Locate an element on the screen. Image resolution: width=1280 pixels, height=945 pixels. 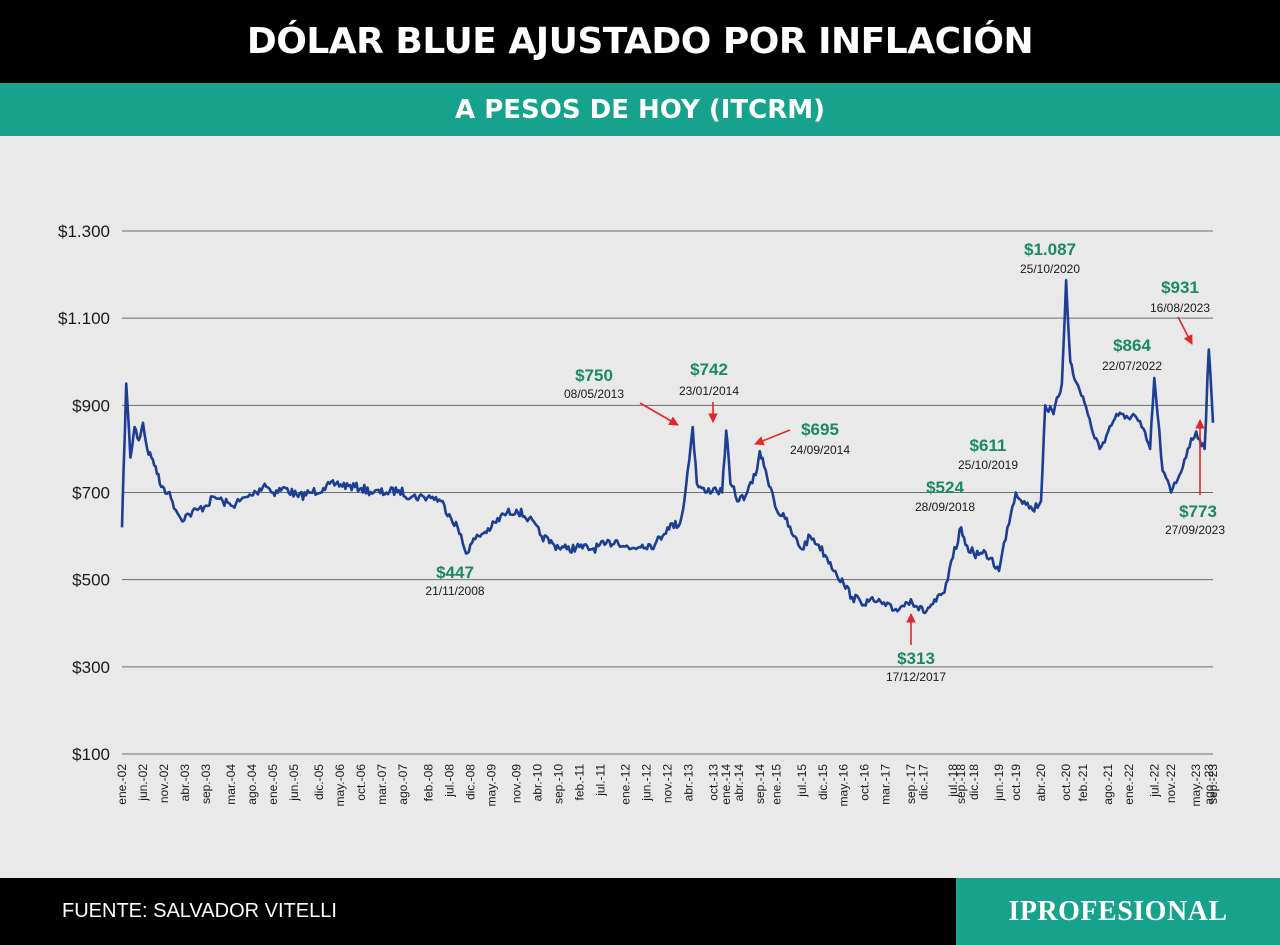
x-tick-label: dic.-05 is located at coordinates (319, 782).